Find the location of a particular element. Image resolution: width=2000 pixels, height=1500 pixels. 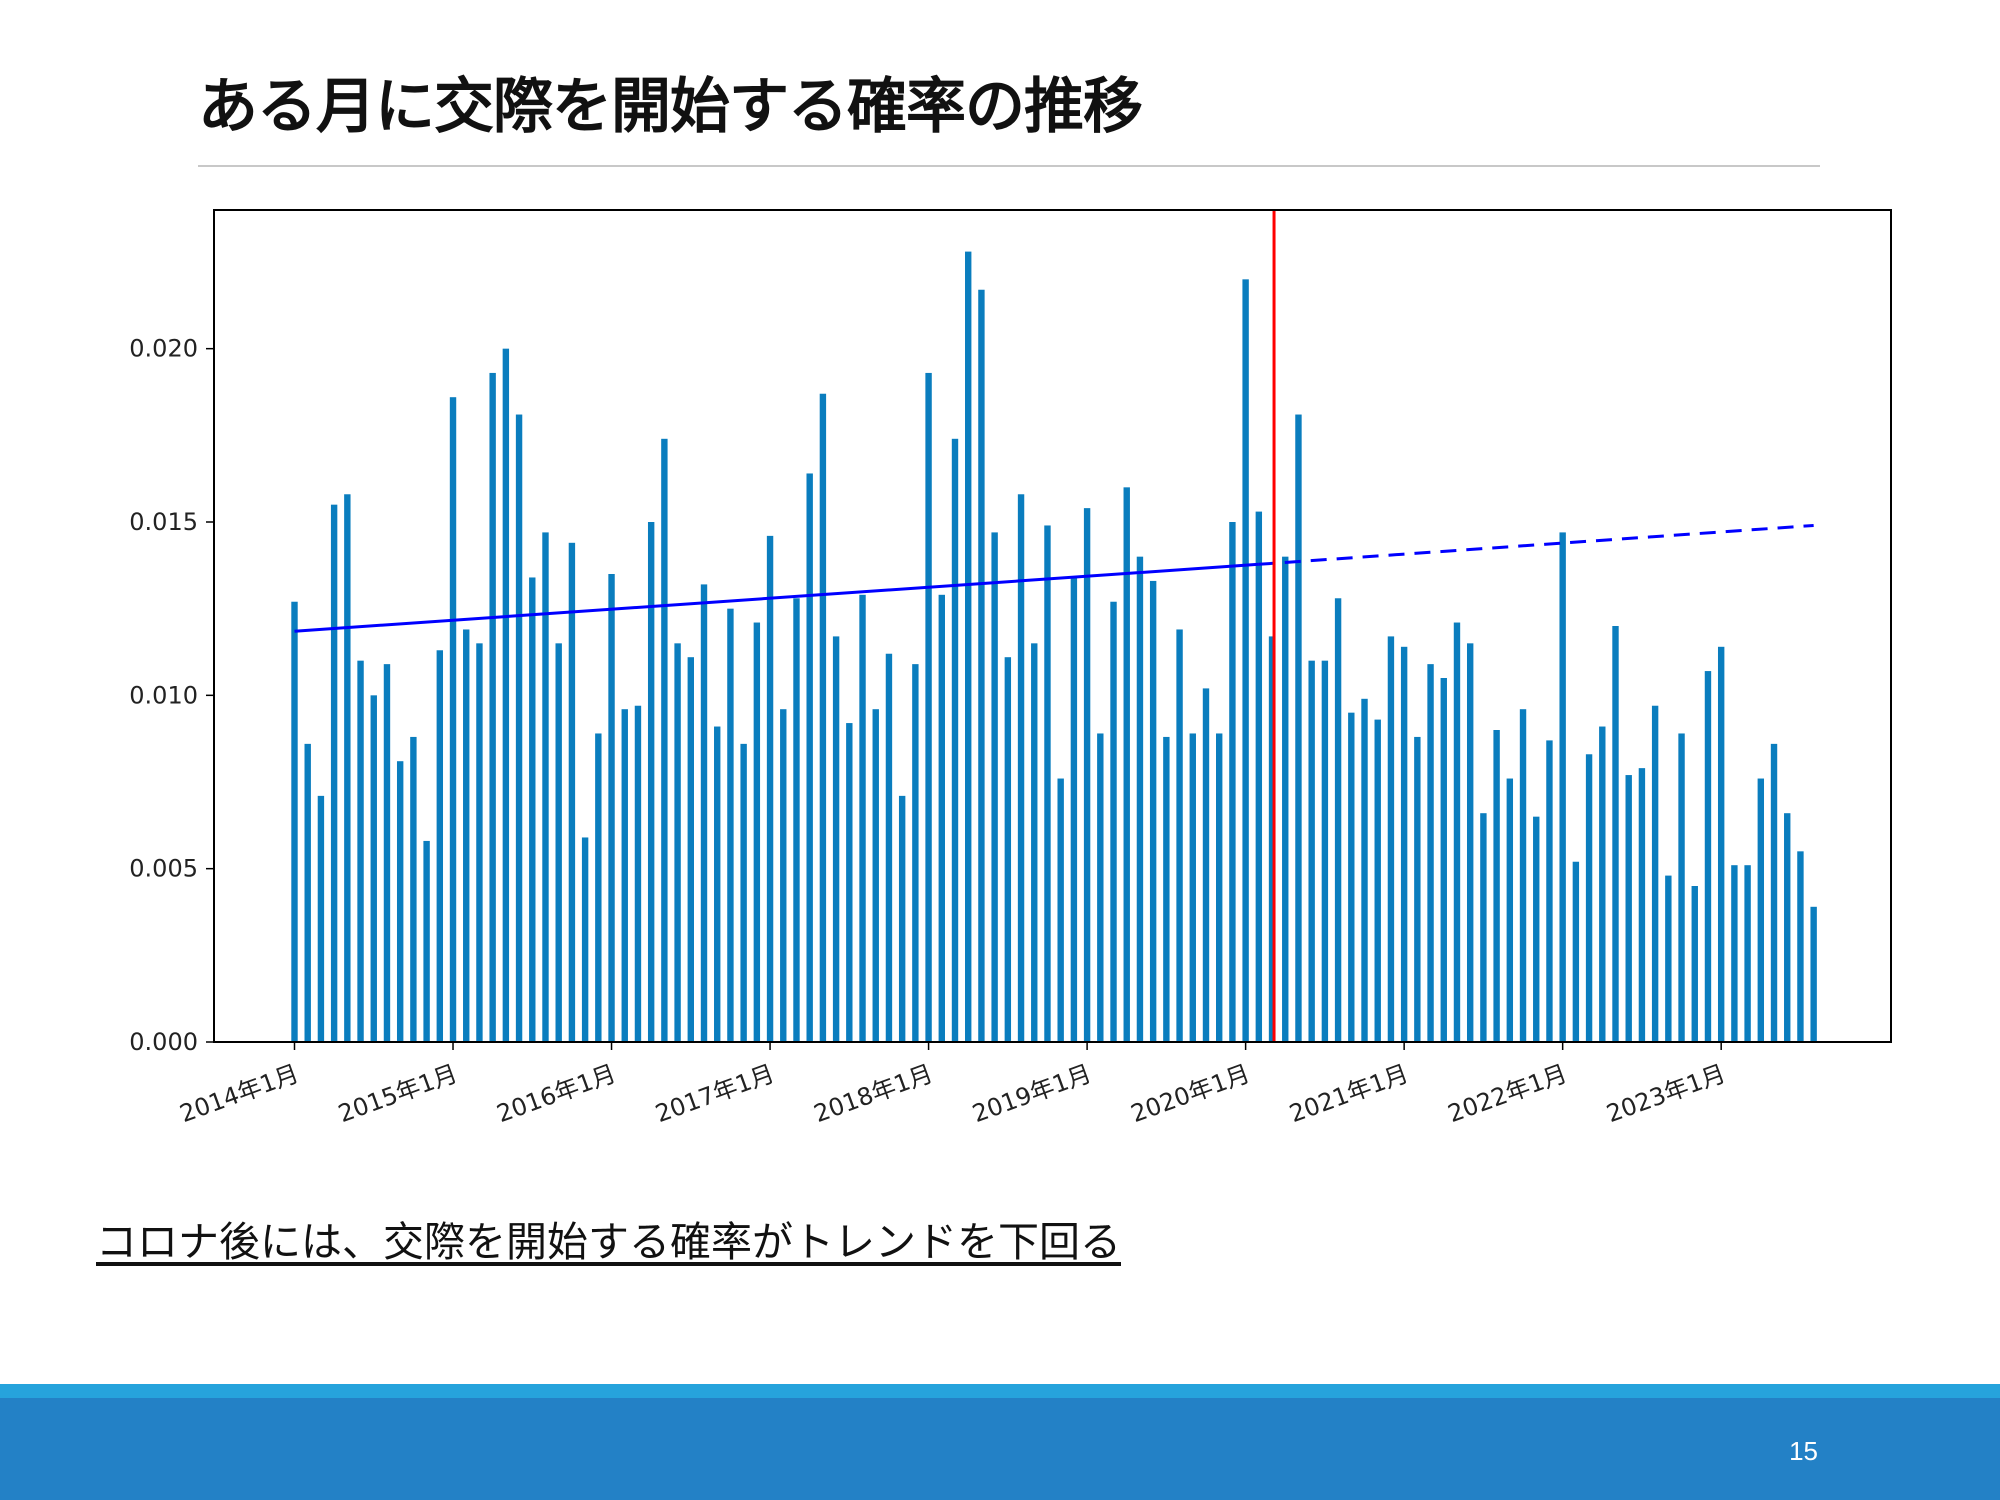

footer-stripe is located at coordinates (1000, 1391).